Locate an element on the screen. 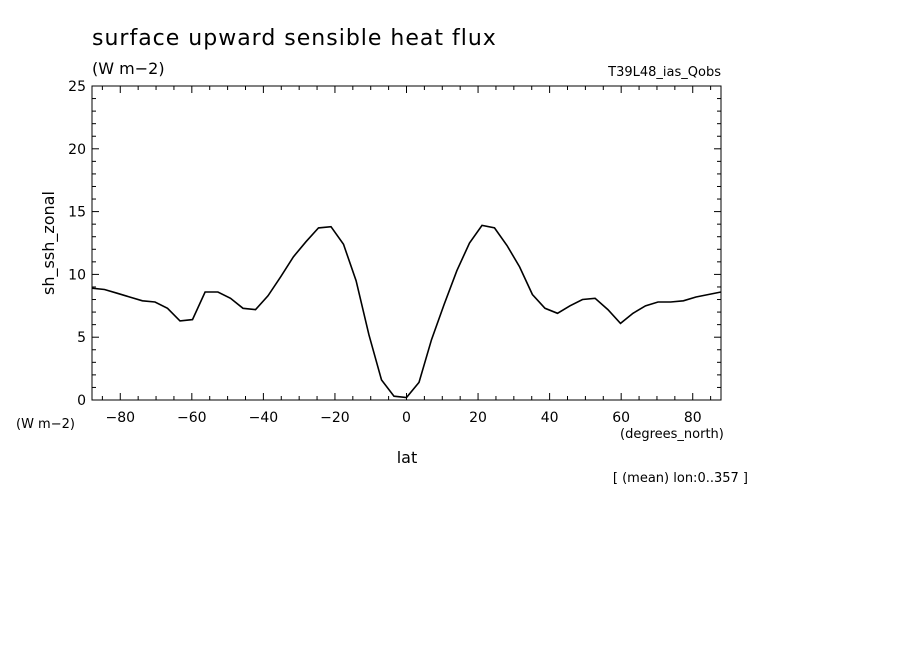 The image size is (904, 659). run-label: T39L48_ias_Qobs is located at coordinates (664, 72).